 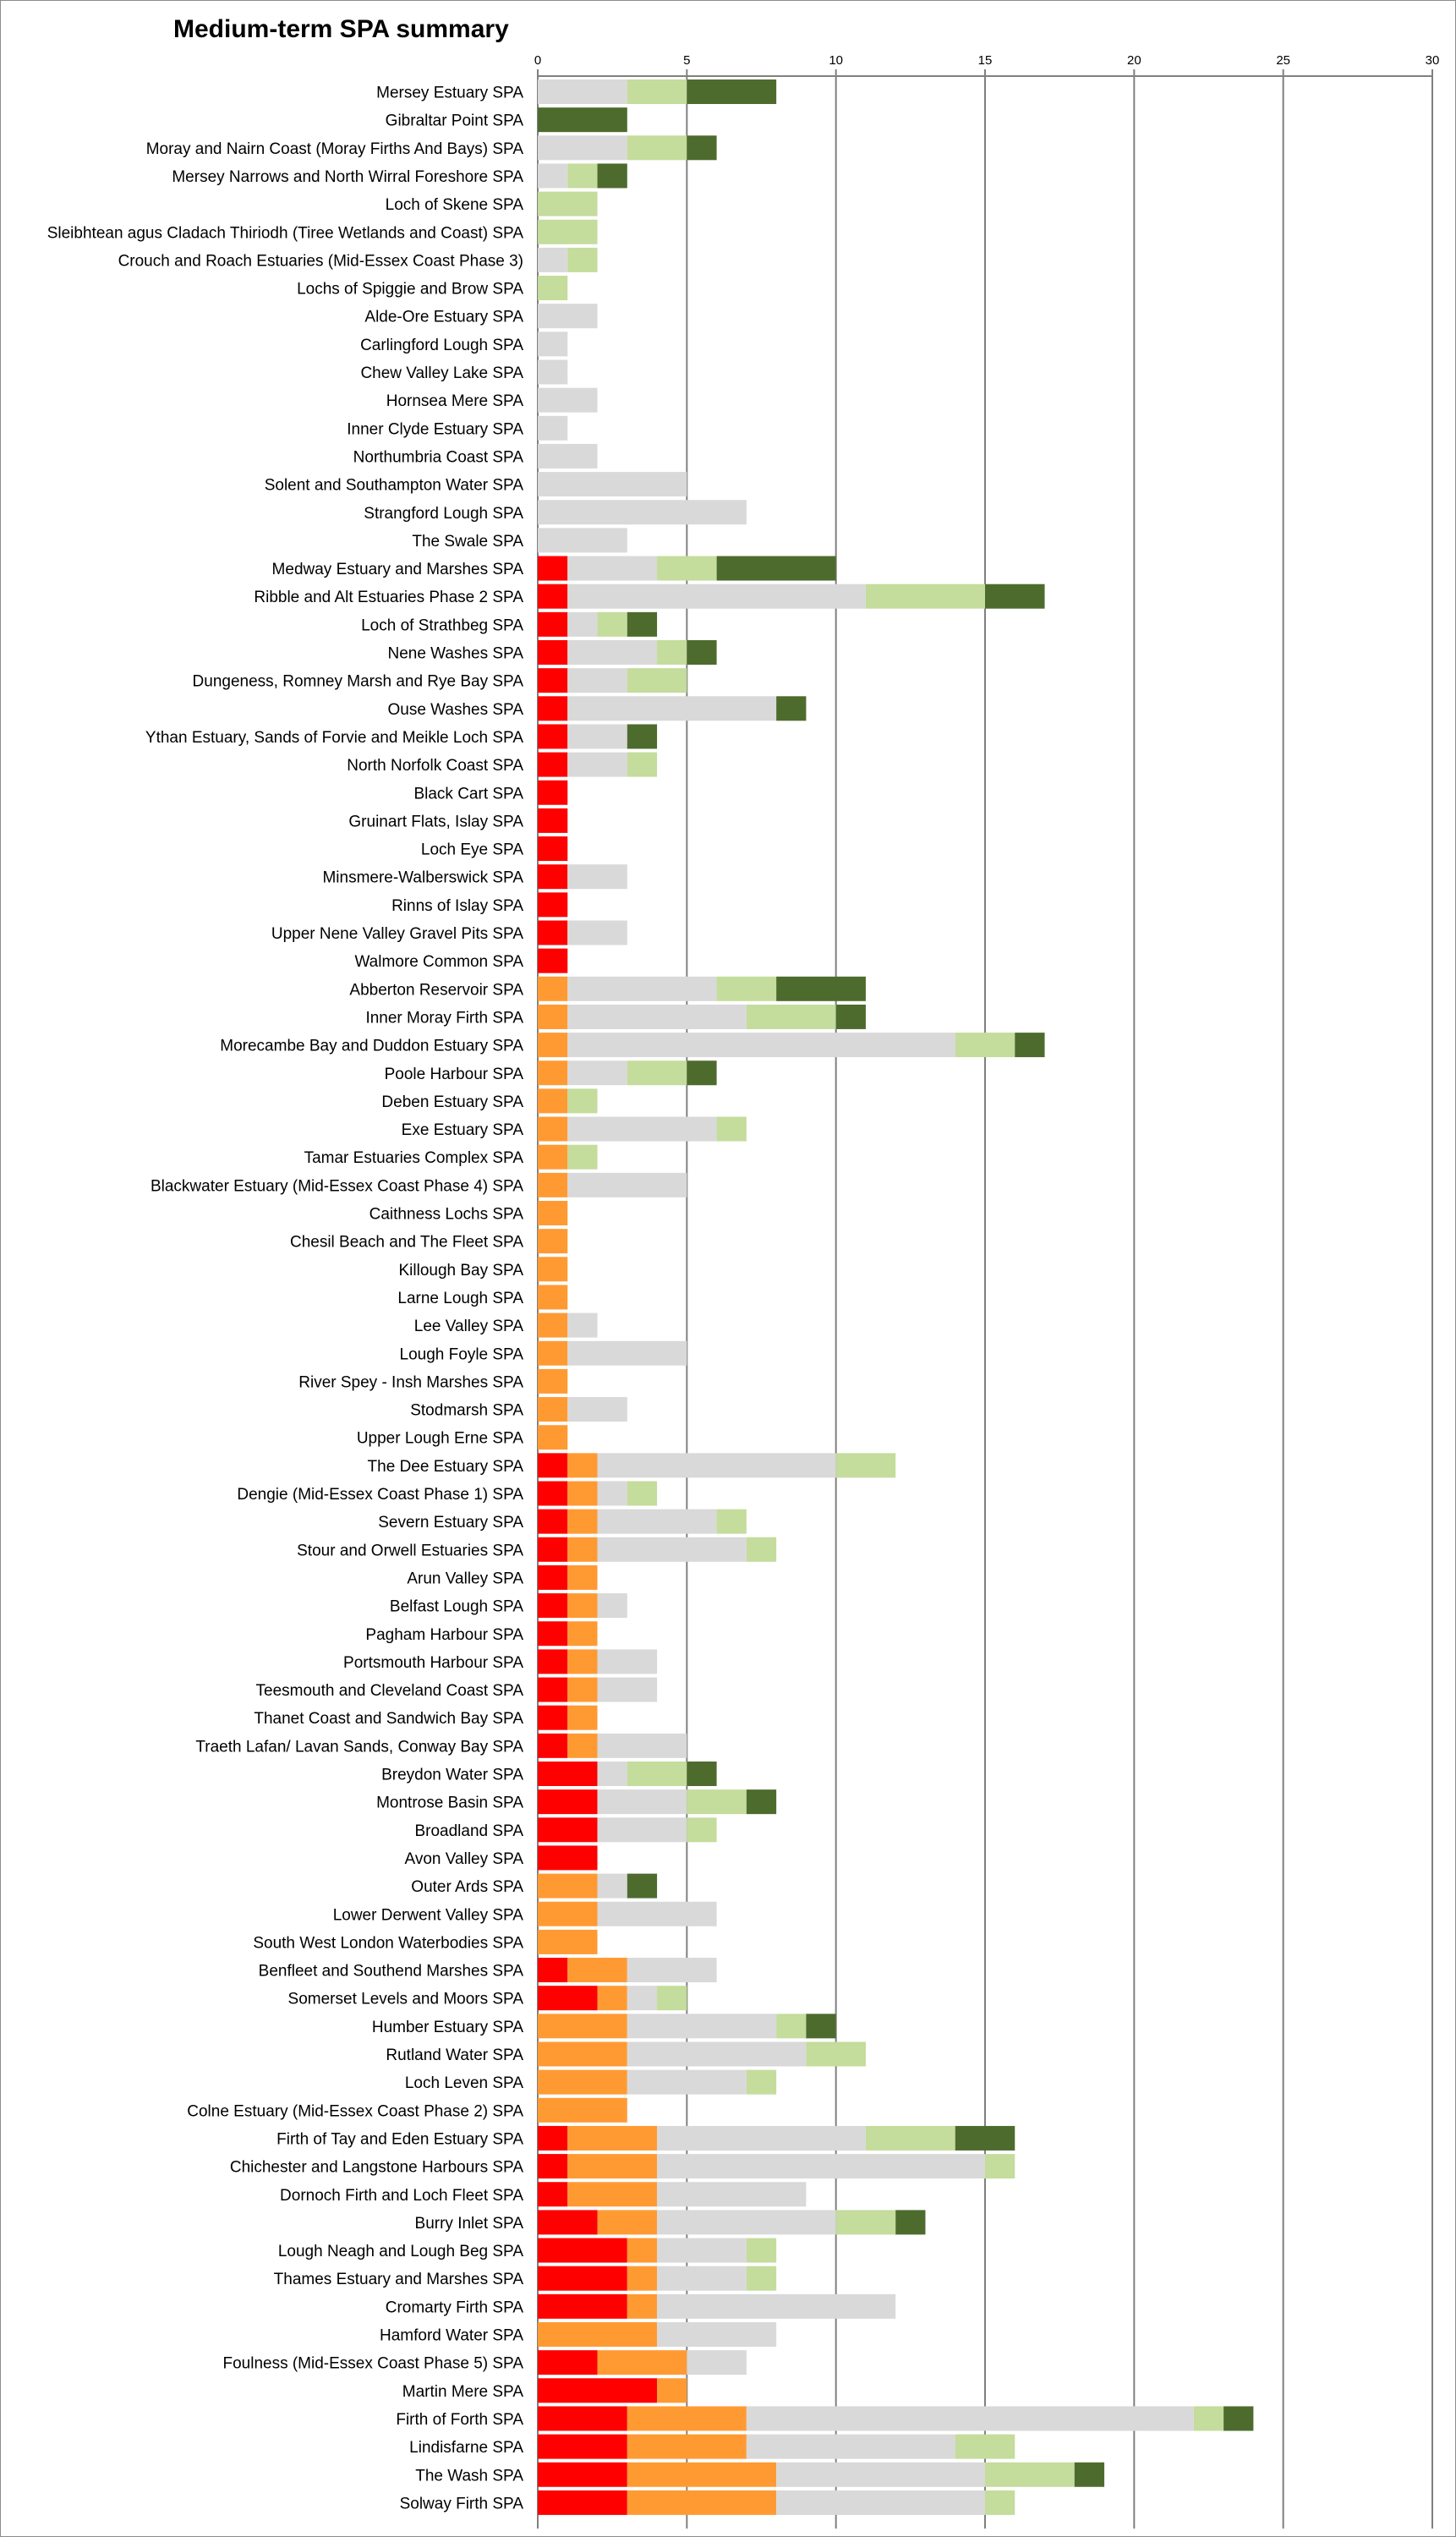 What do you see at coordinates (435, 429) in the screenshot?
I see `category-label: Inner Clyde Estuary SPA` at bounding box center [435, 429].